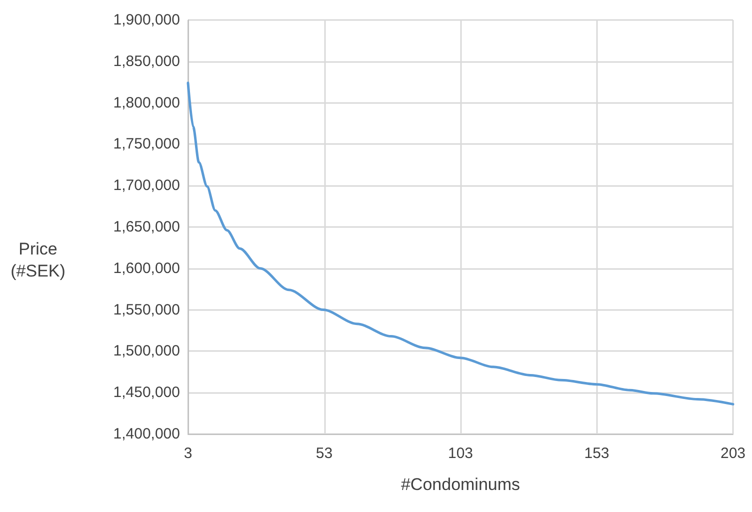  Describe the element at coordinates (460, 484) in the screenshot. I see `x-axis-title: #Condominums` at that location.